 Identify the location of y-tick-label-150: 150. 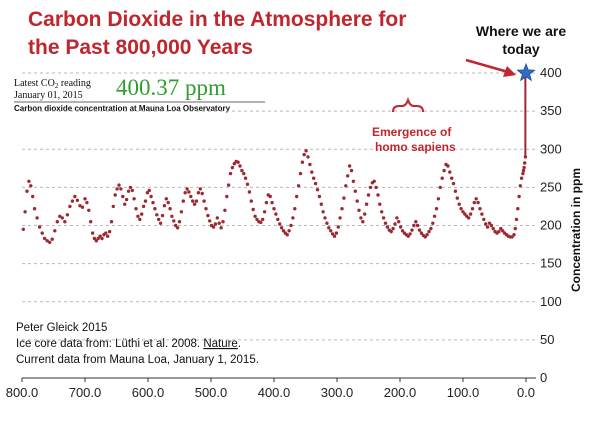
(551, 263).